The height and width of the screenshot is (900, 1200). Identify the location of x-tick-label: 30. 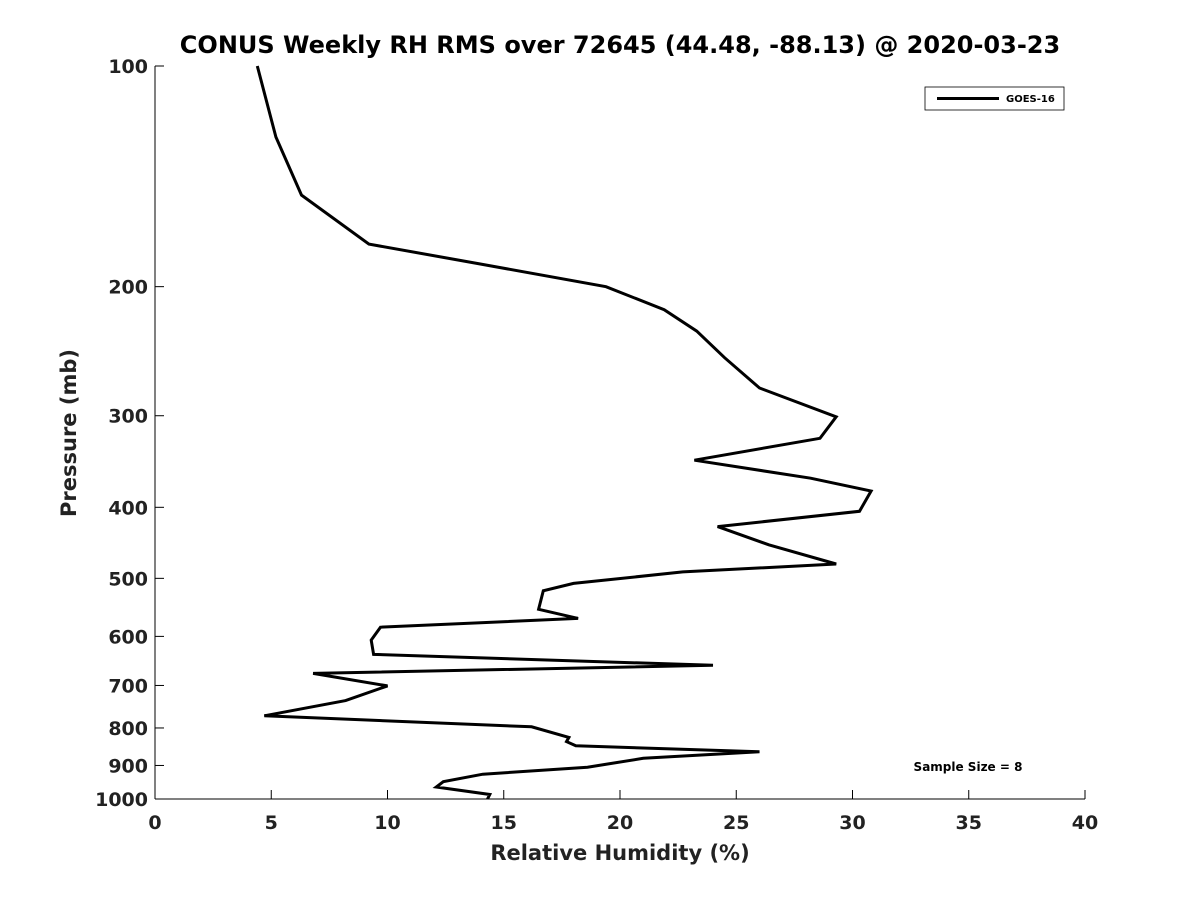
(852, 823).